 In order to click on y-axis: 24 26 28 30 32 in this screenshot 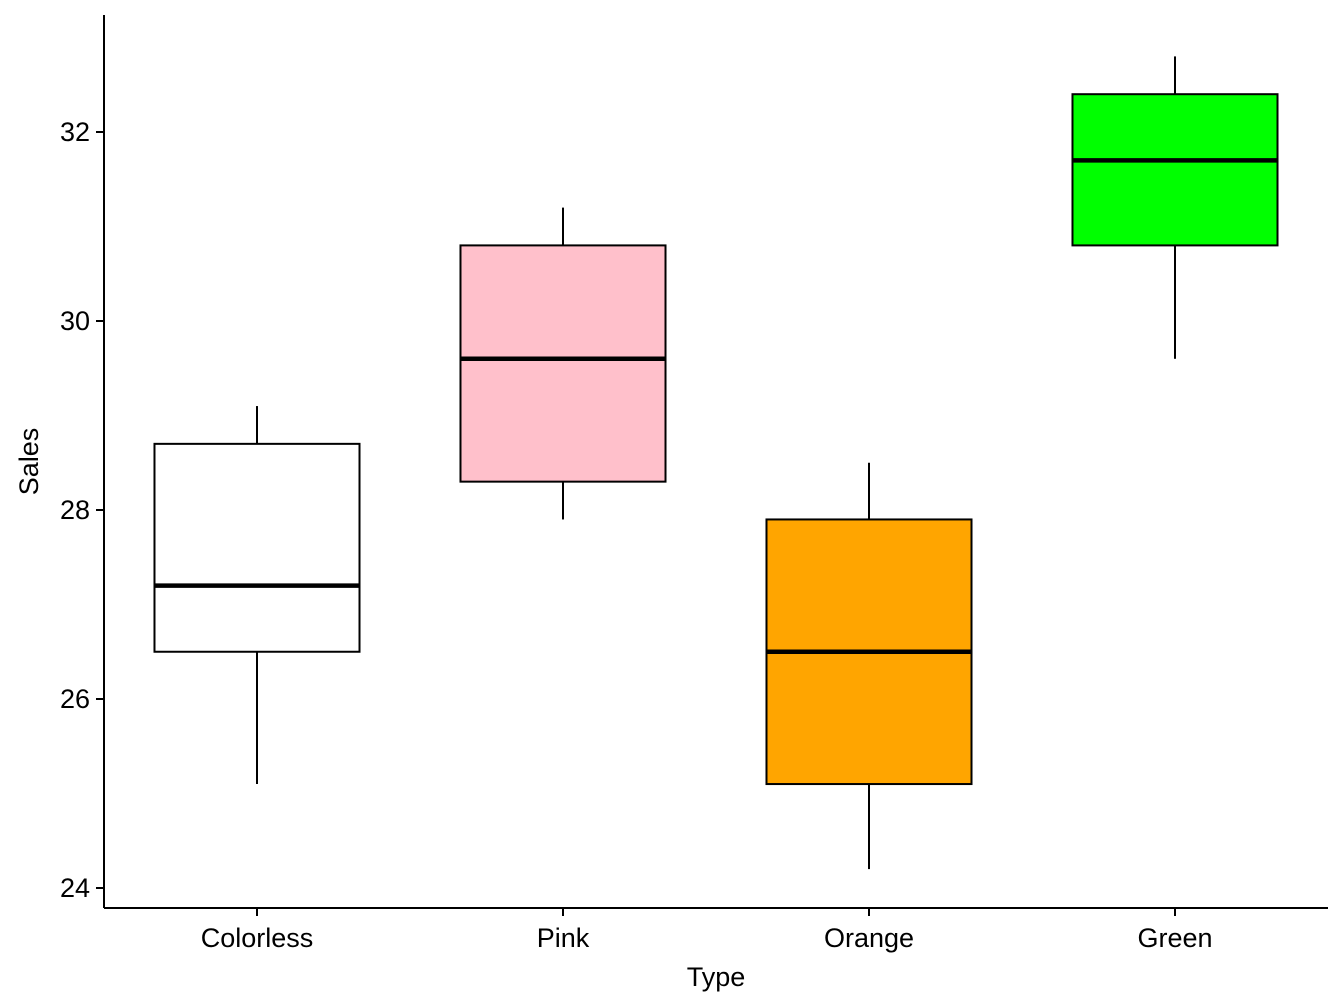, I will do `click(82, 461)`.